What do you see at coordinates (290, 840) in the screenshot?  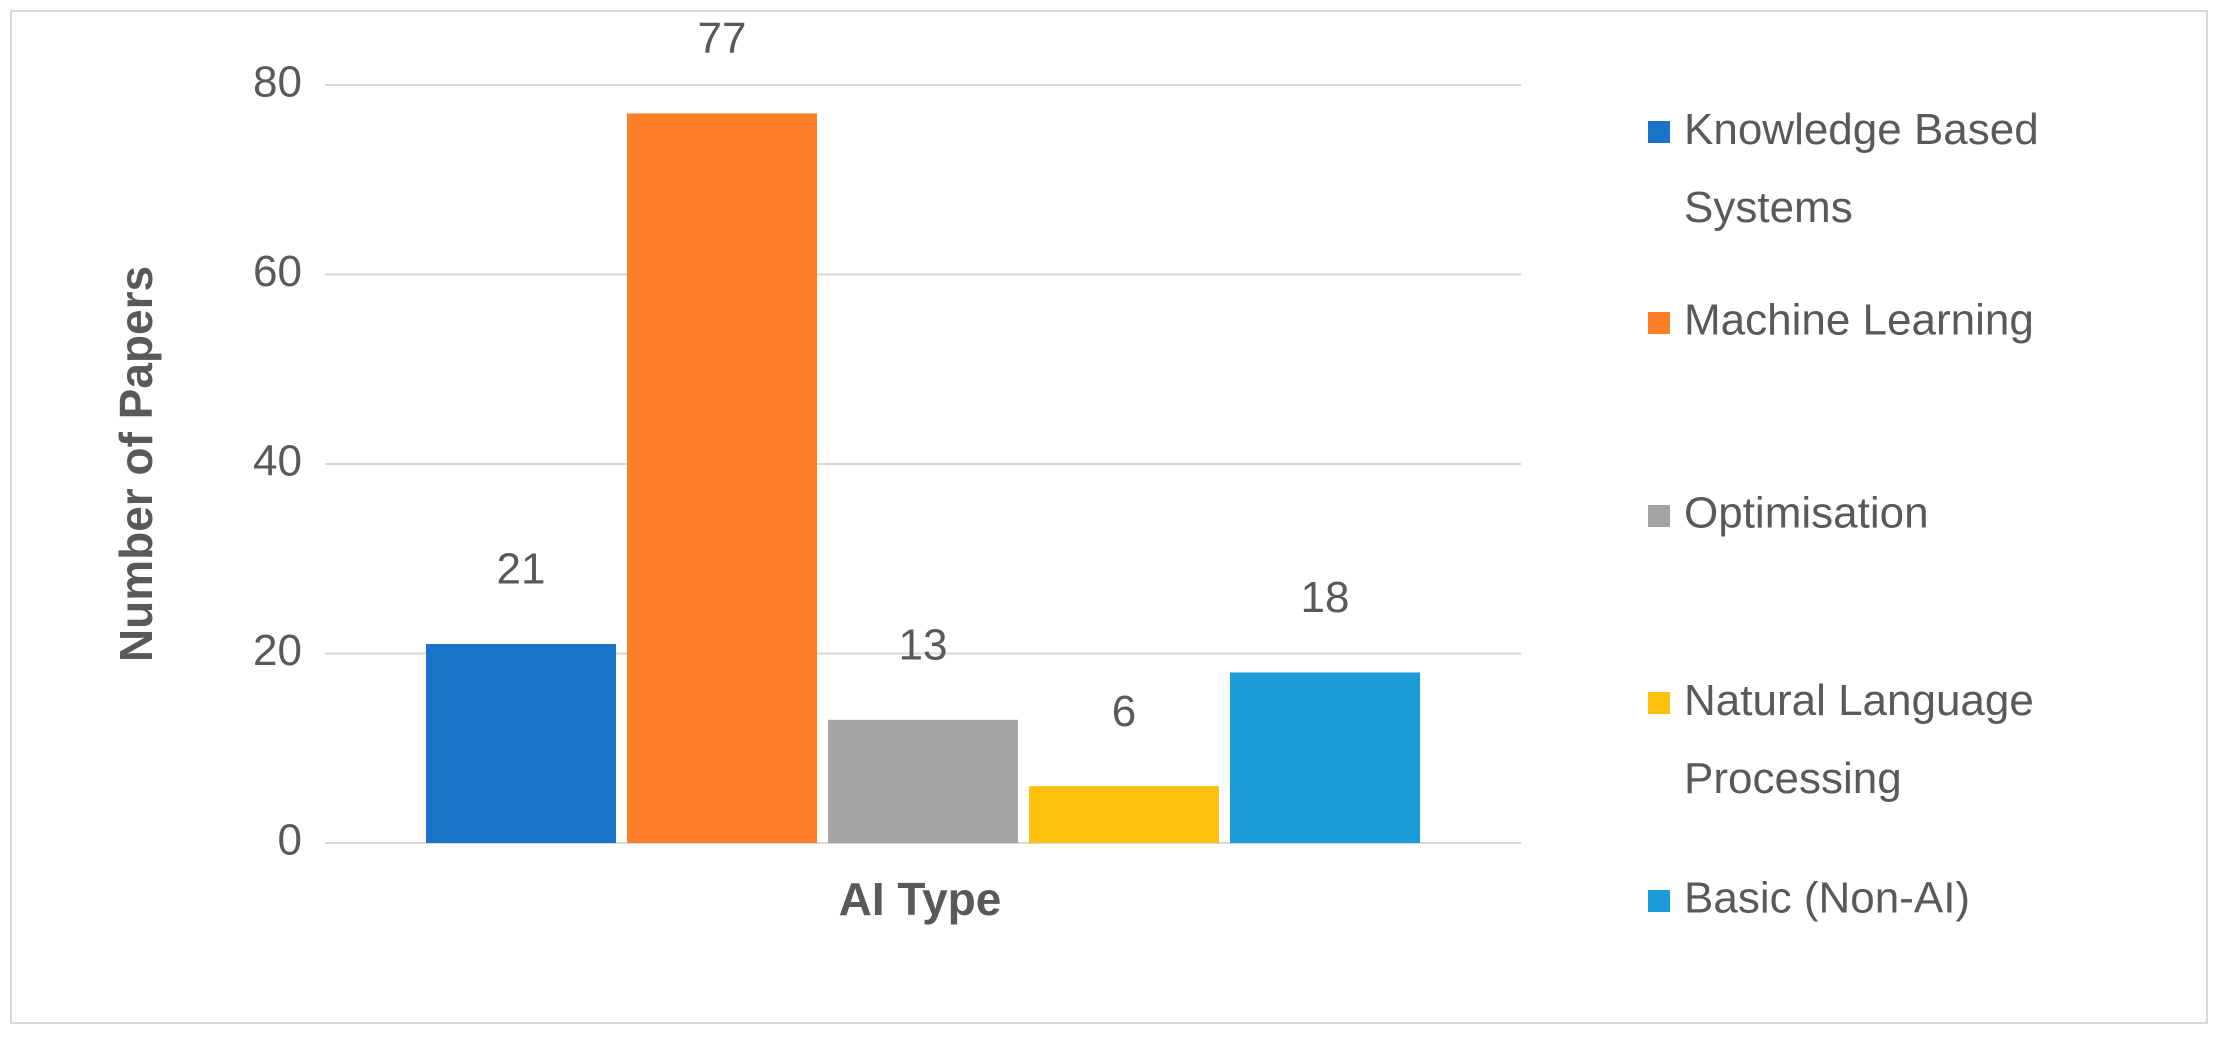 I see `y-tick-label: 0` at bounding box center [290, 840].